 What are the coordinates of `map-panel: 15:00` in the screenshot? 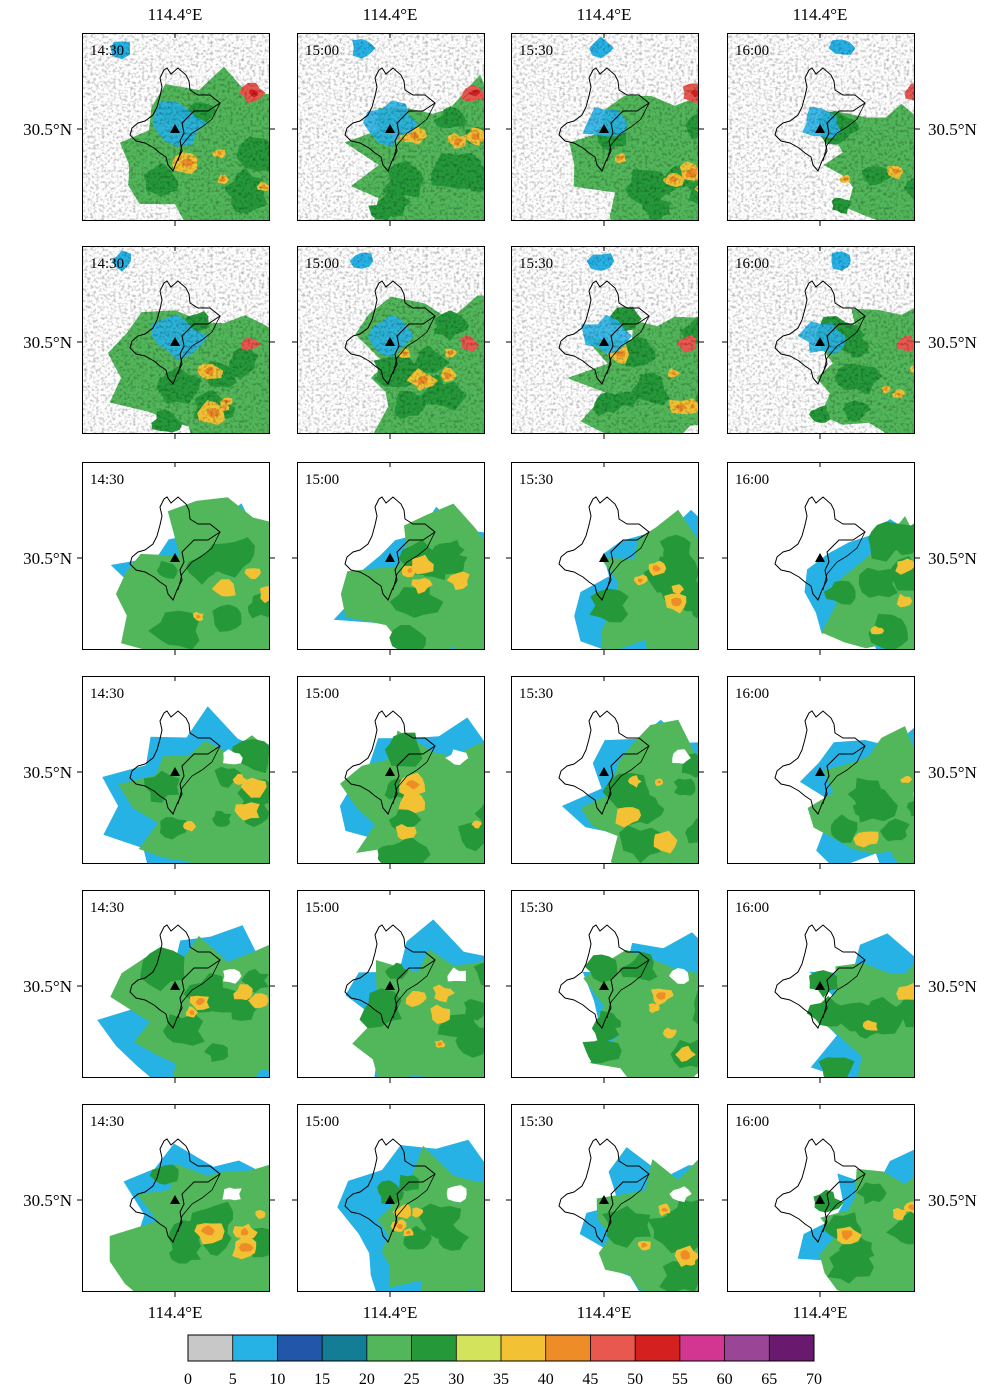 It's located at (391, 986).